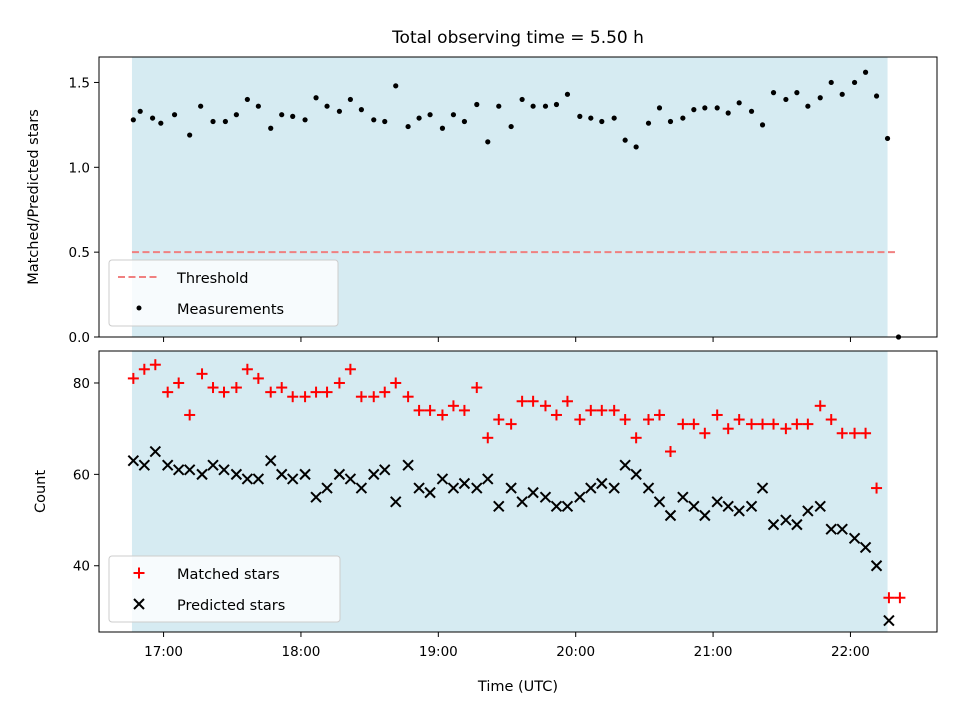 The width and height of the screenshot is (960, 720). I want to click on x-tick-label: 22:00, so click(850, 652).